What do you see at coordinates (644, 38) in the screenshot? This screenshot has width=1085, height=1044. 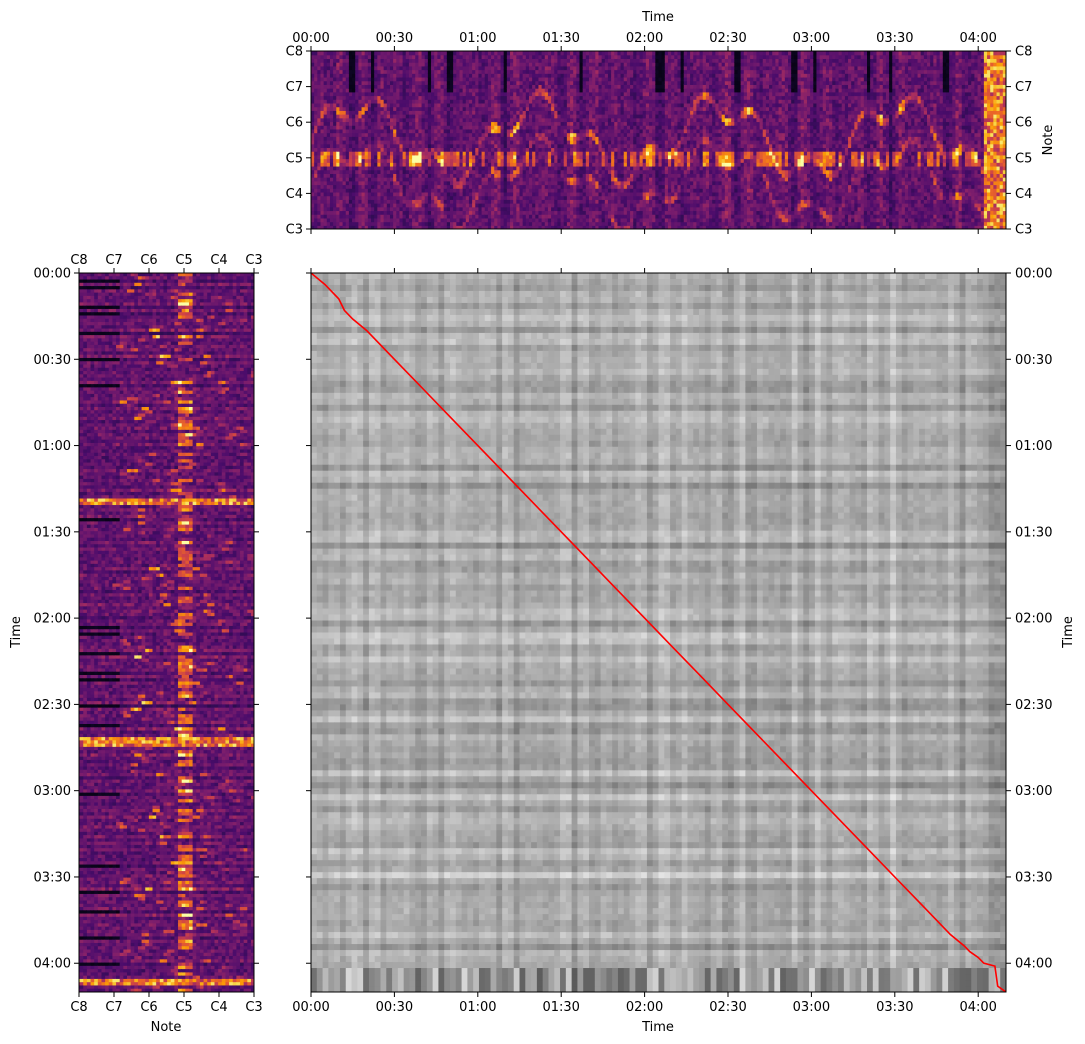 I see `top-x-tick-label: 02:00` at bounding box center [644, 38].